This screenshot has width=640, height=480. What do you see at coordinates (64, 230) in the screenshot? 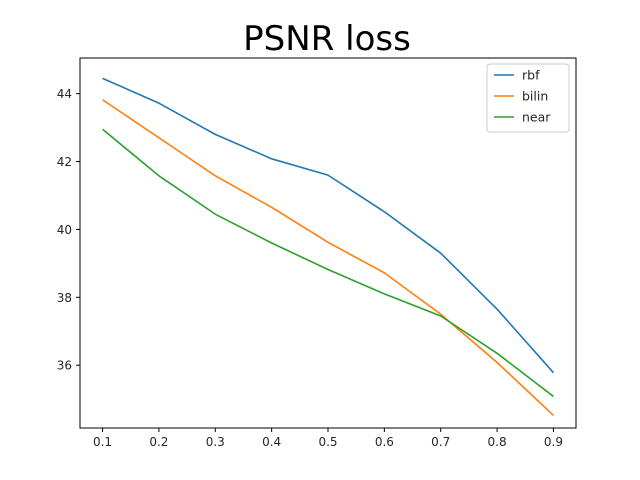
I see `y-tick-label: 40` at bounding box center [64, 230].